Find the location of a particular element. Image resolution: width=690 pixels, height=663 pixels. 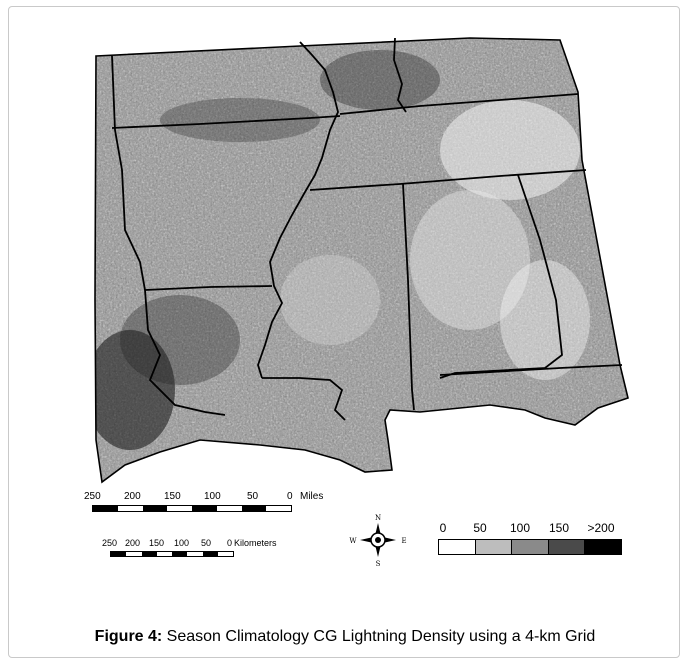

legend-color-bar is located at coordinates (530, 547).